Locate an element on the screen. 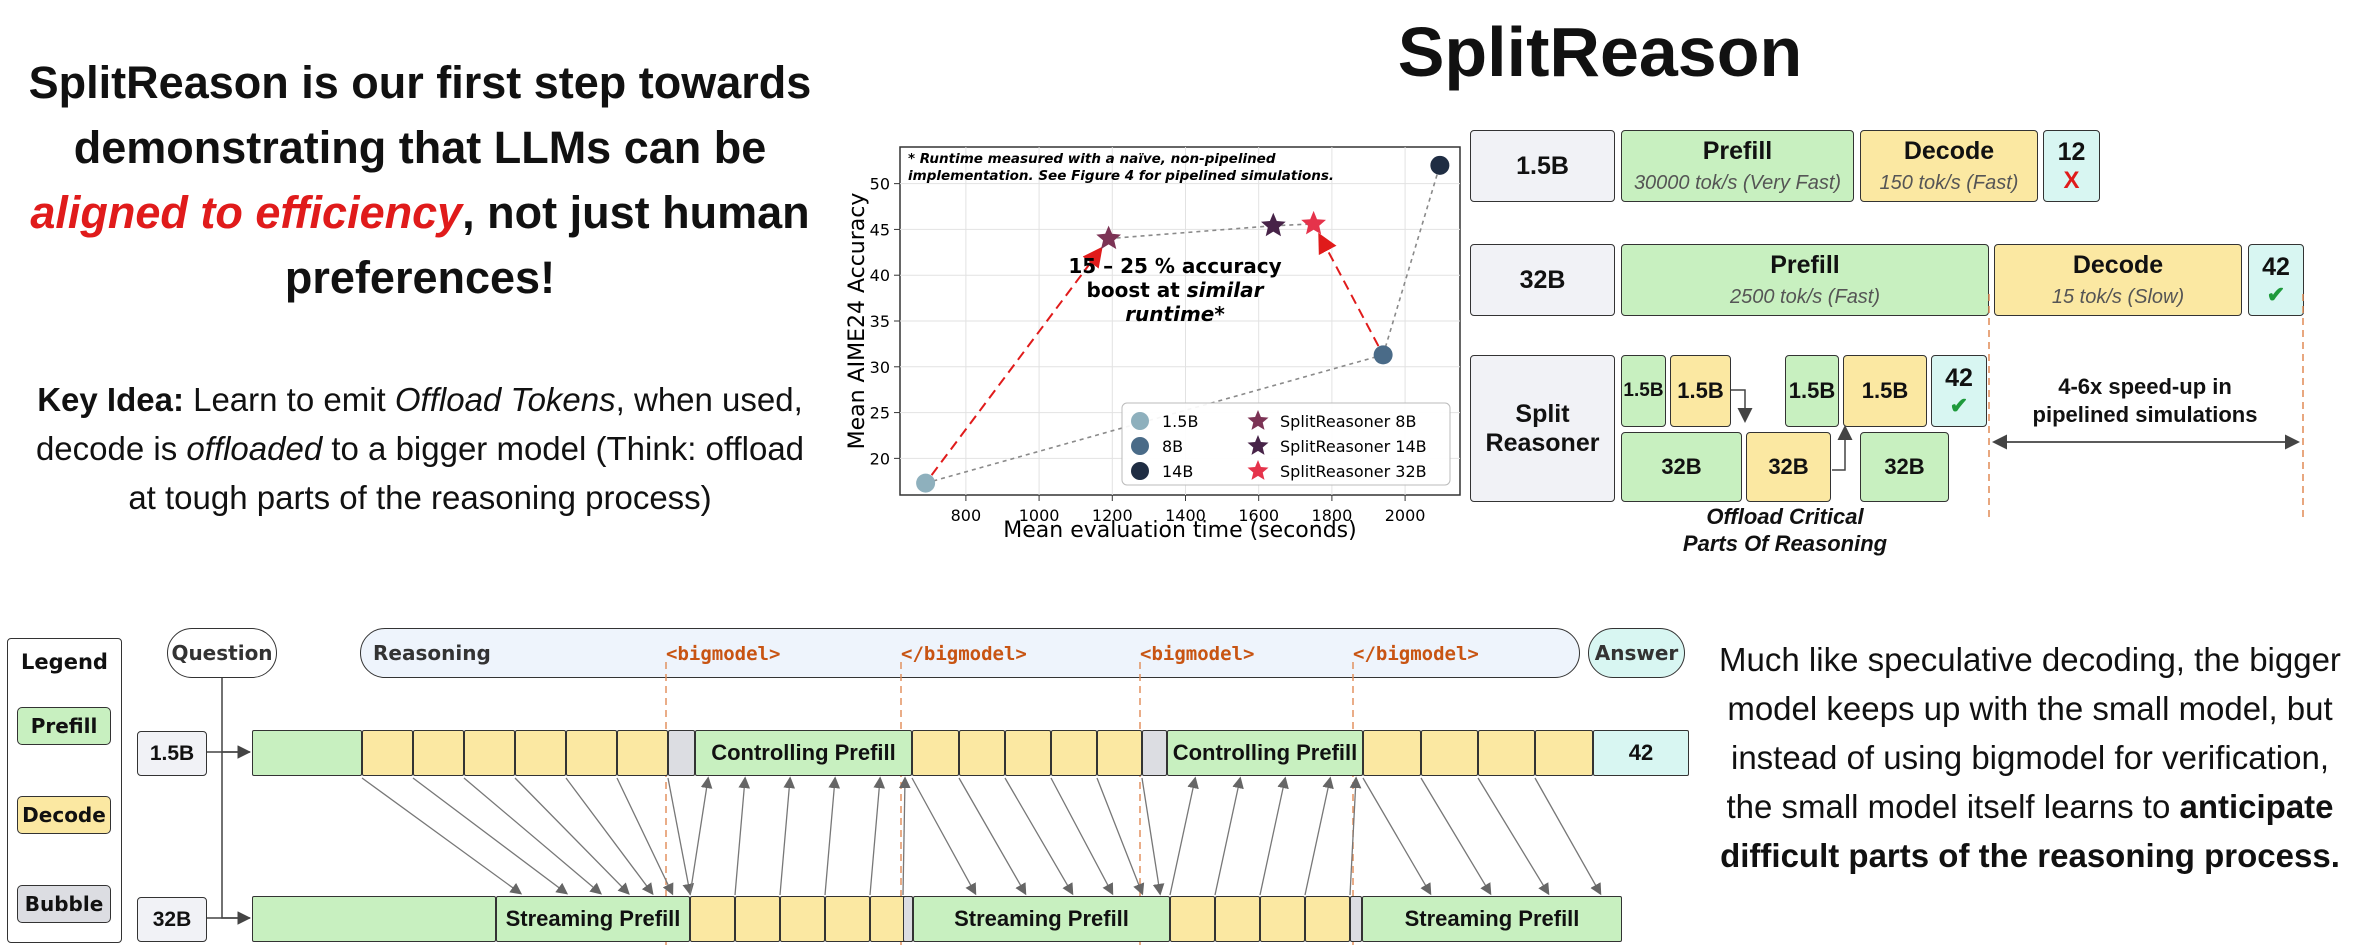  split-big-decode-label: 32B is located at coordinates (1788, 466).